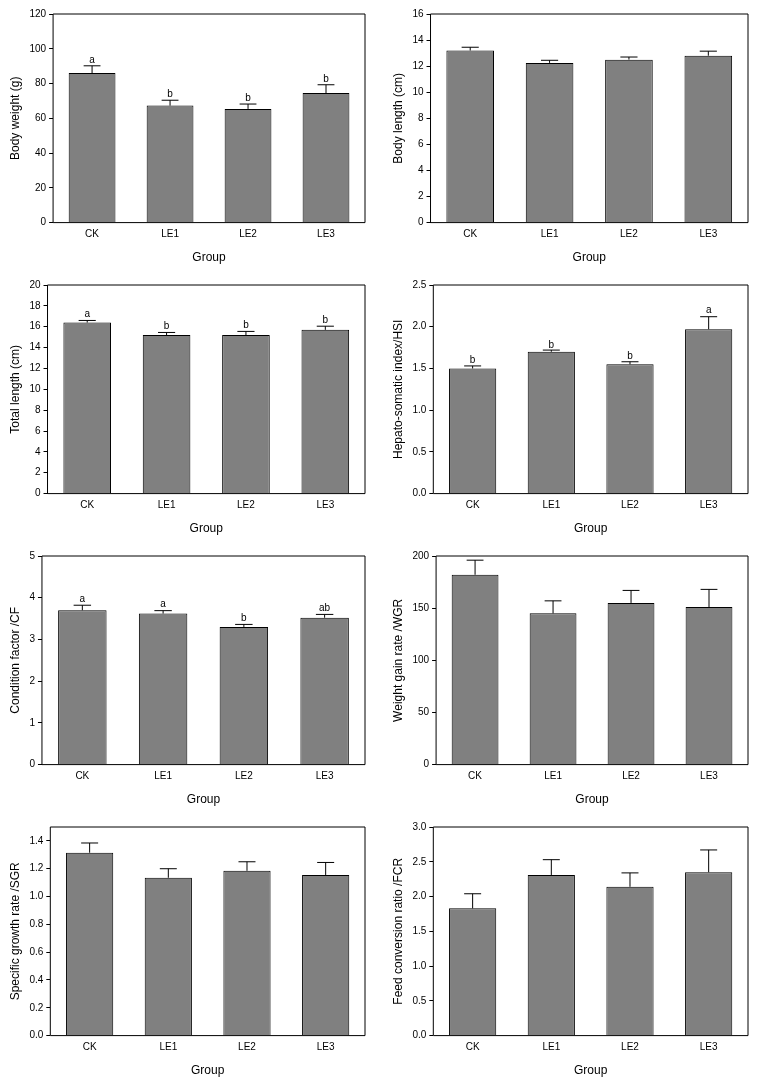 The image size is (767, 1087). I want to click on y-tick-label: 6, so click(37, 430).